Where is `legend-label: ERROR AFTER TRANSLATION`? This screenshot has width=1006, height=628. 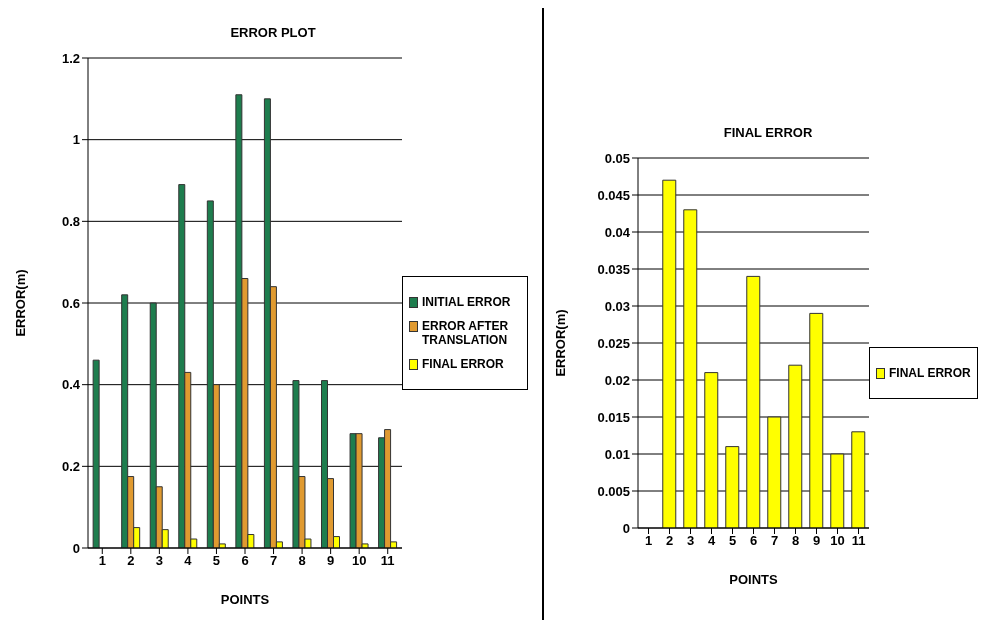 legend-label: ERROR AFTER TRANSLATION is located at coordinates (466, 333).